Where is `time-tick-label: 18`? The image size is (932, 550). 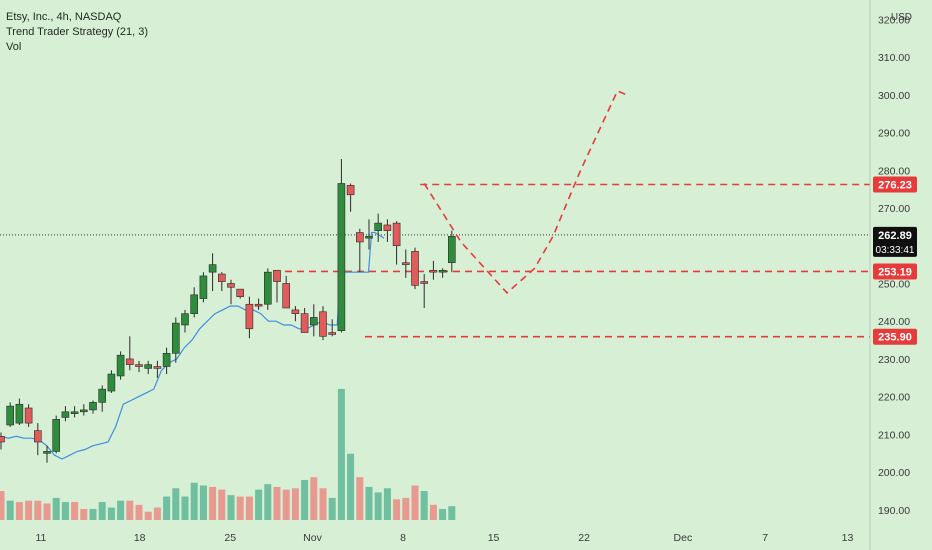
time-tick-label: 18 is located at coordinates (140, 538).